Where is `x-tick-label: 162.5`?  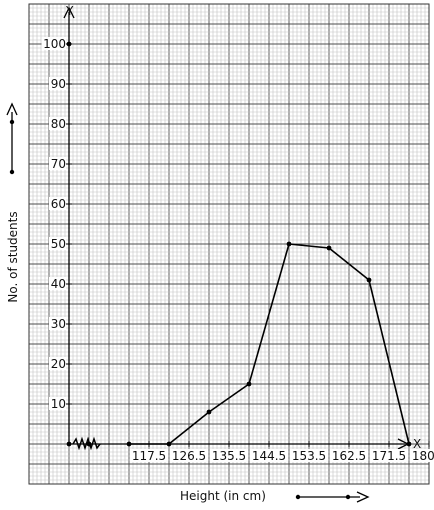
x-tick-label: 162.5 is located at coordinates (349, 456).